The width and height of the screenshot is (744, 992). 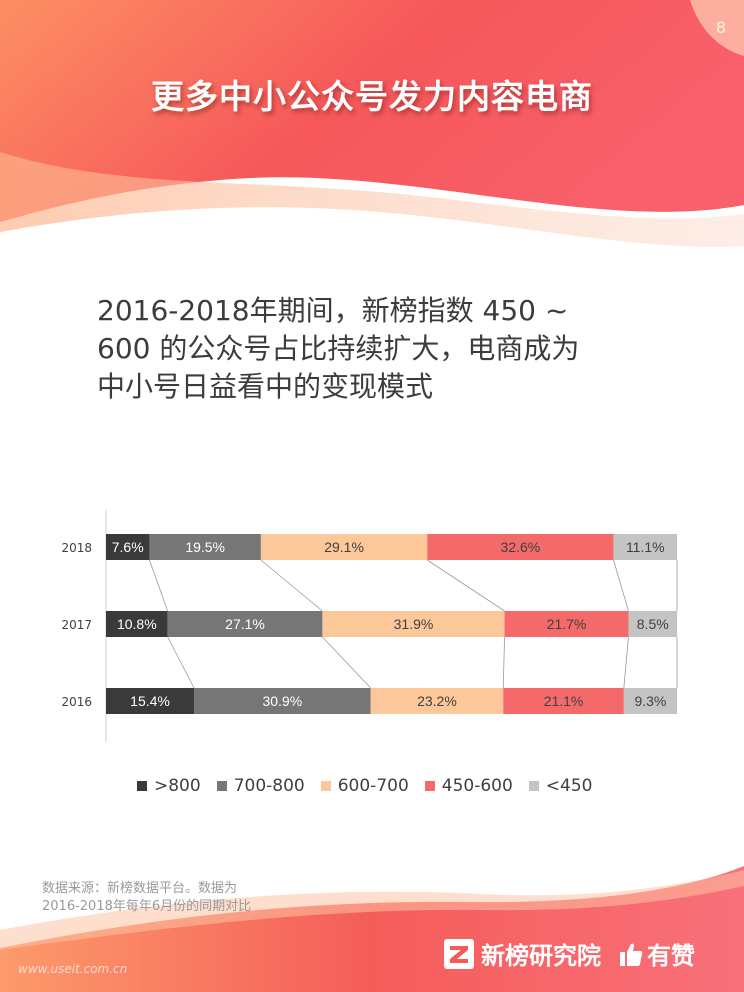 I want to click on data-label: 19.5%, so click(x=205, y=547).